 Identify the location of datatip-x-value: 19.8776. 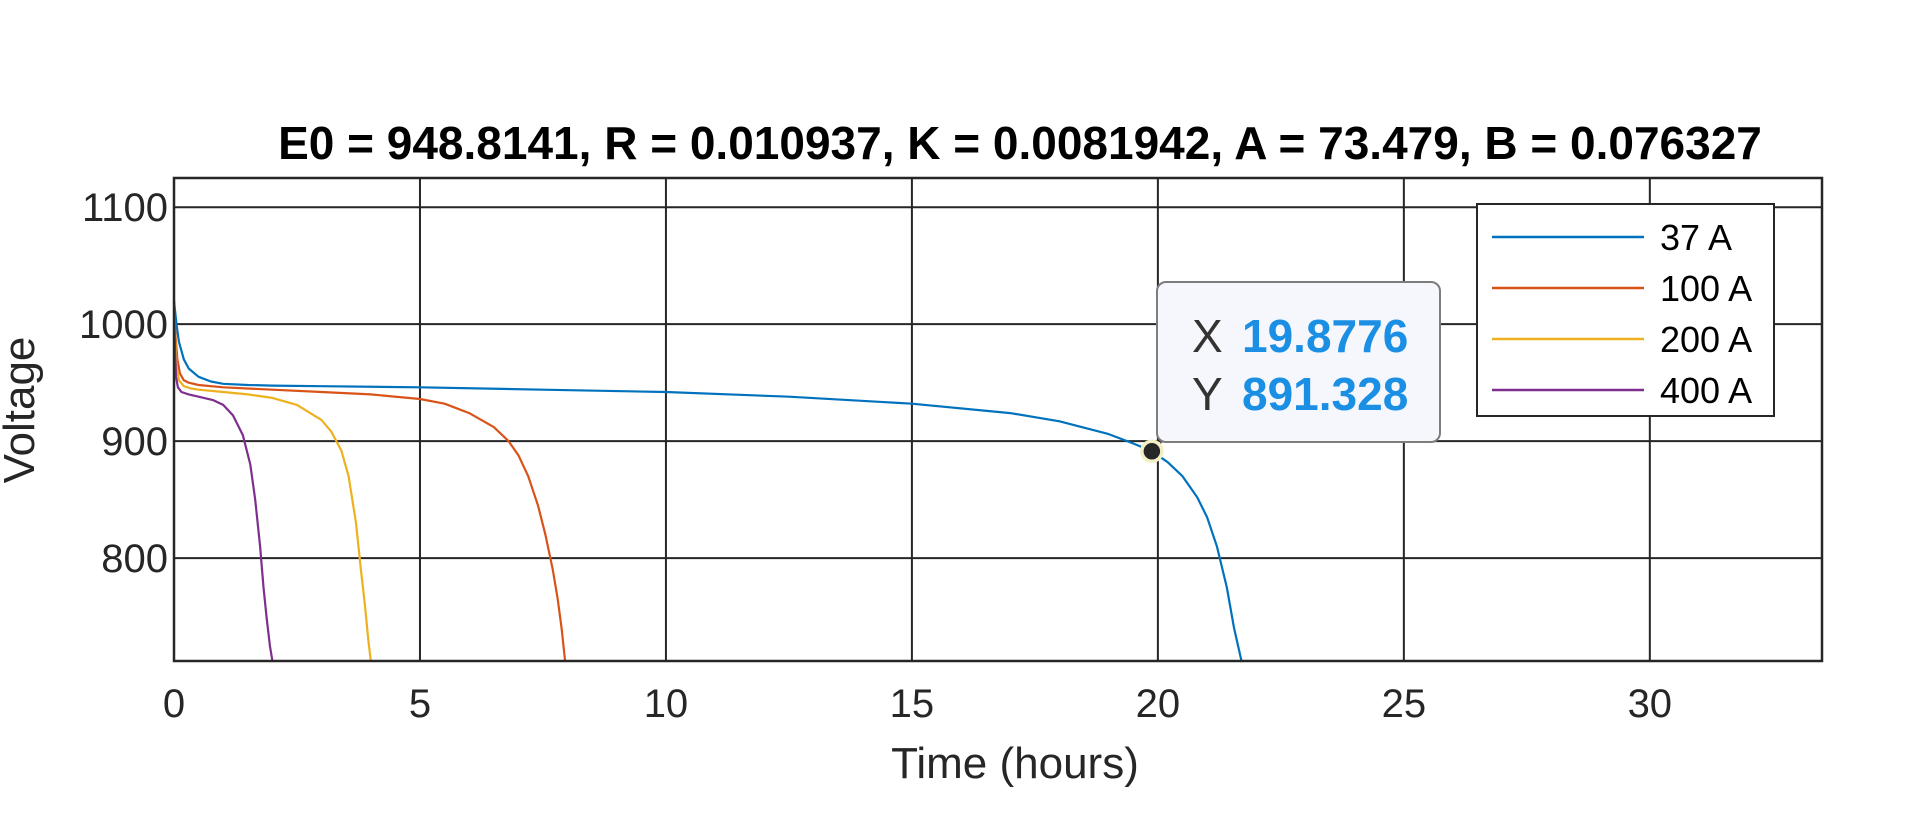
(1325, 336).